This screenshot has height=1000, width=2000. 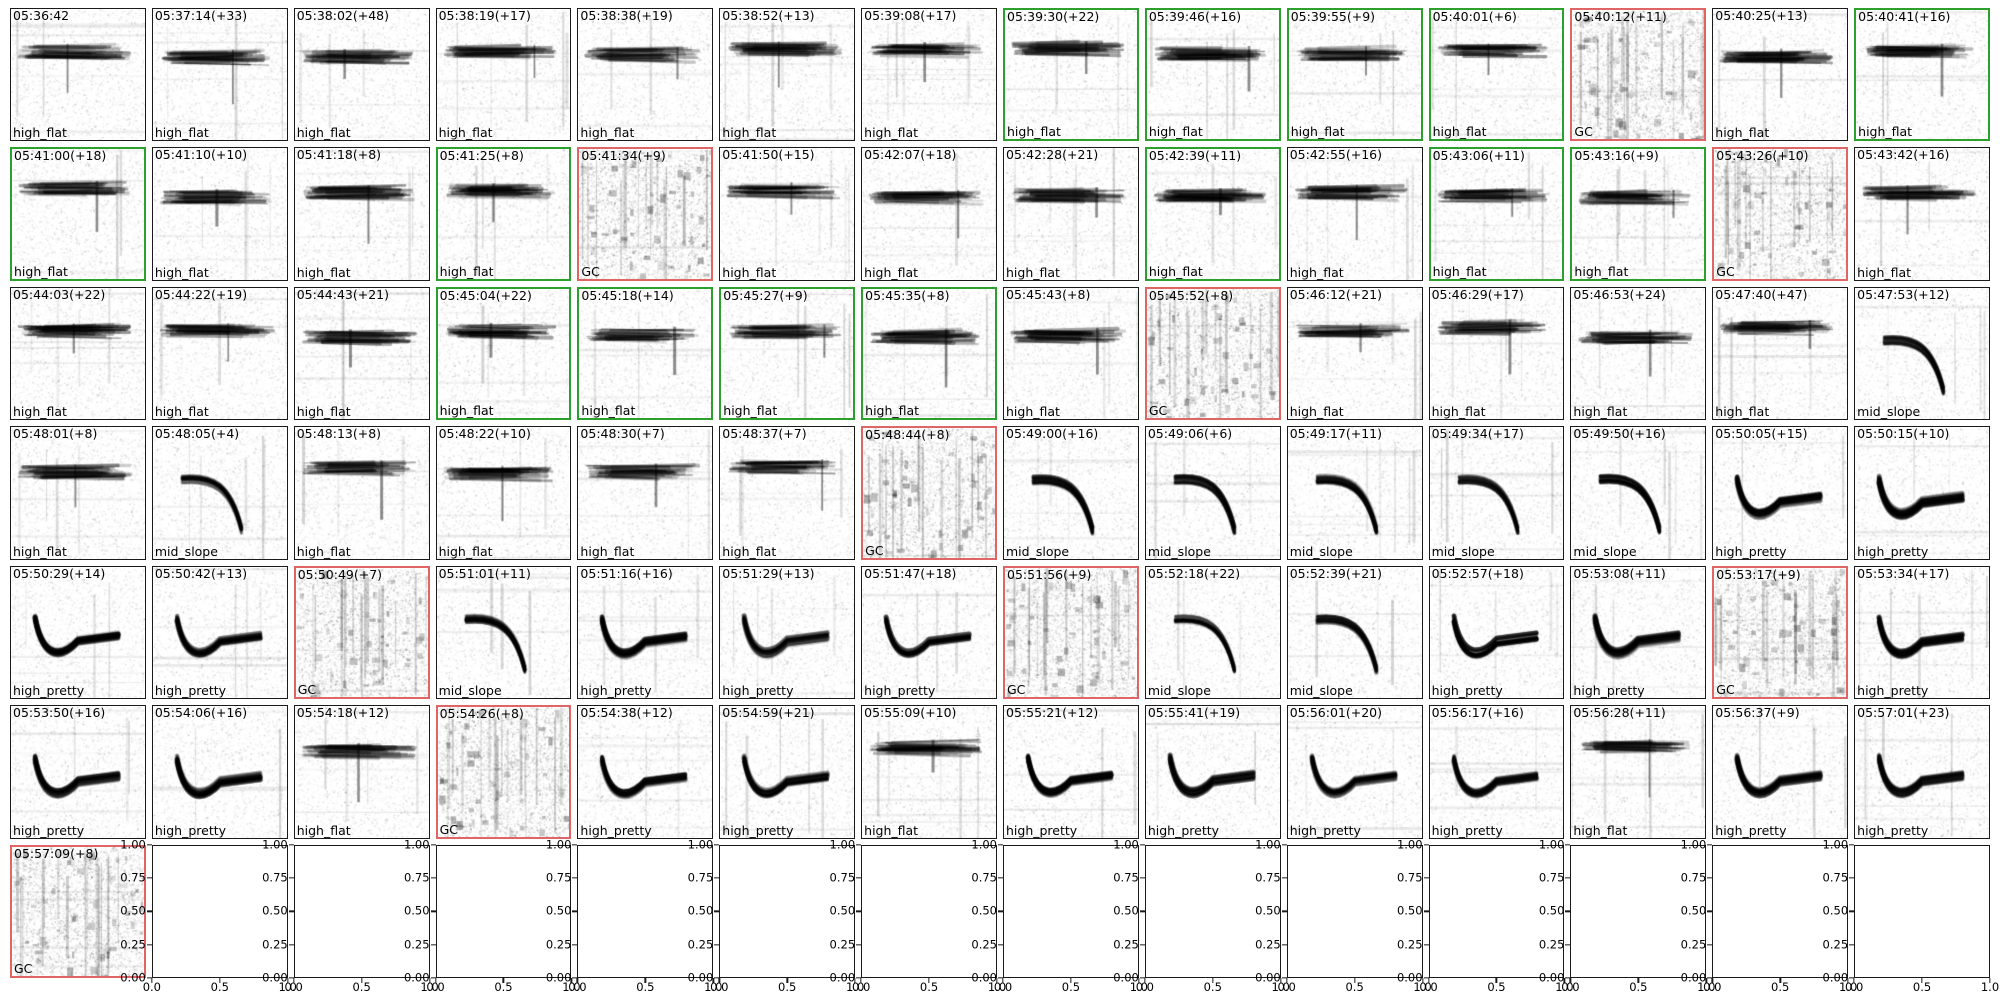 I want to click on spectrogram-cell: 05:54:06(+16) high_pretty, so click(x=219, y=772).